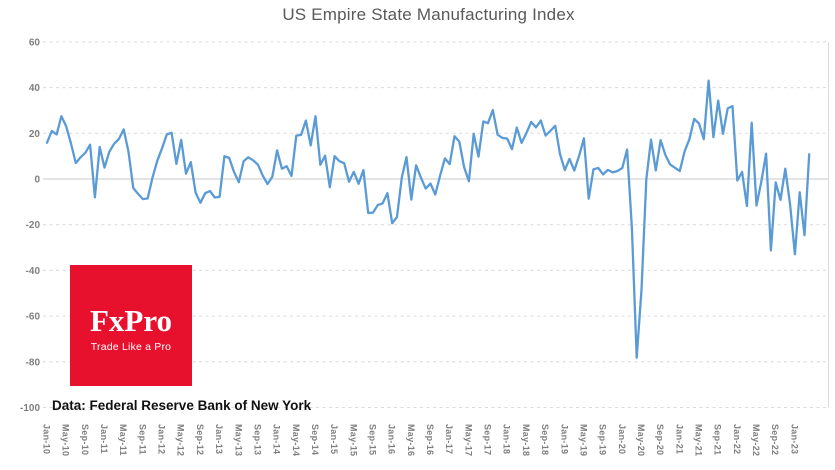  I want to click on x-tick-label: Jan-16, so click(392, 439).